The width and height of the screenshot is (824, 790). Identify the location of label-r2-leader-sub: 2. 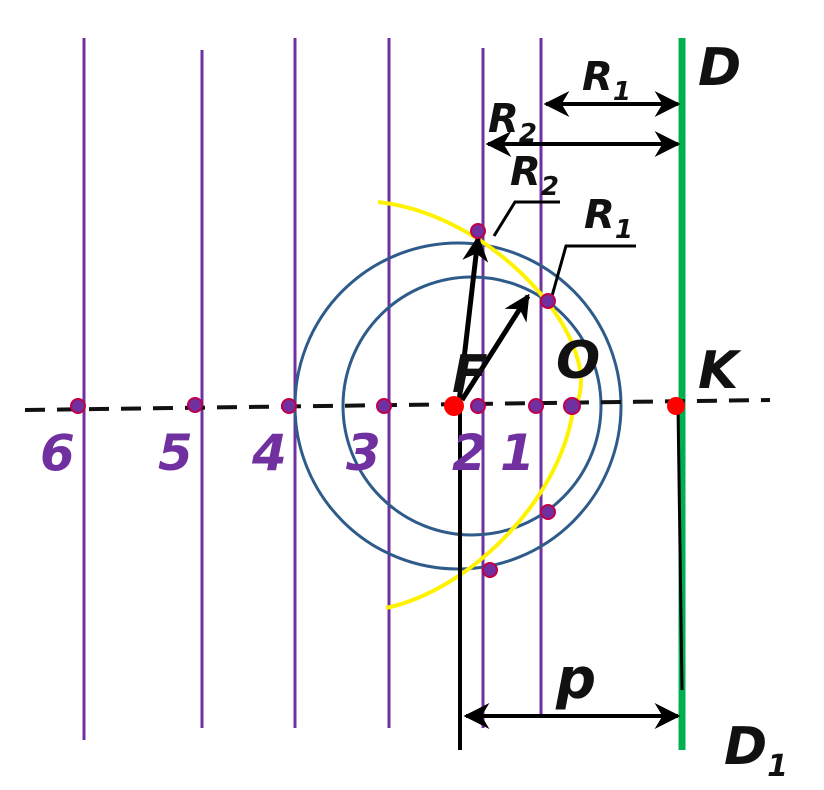
(550, 187).